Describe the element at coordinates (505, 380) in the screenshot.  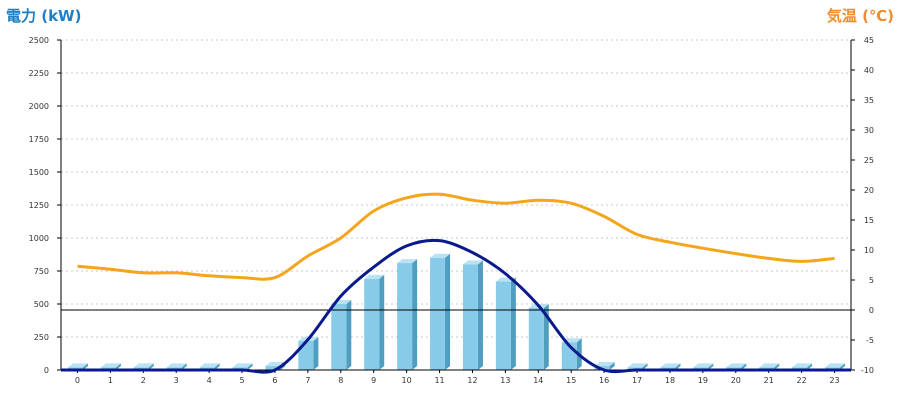
I see `x-tick-label: 13` at that location.